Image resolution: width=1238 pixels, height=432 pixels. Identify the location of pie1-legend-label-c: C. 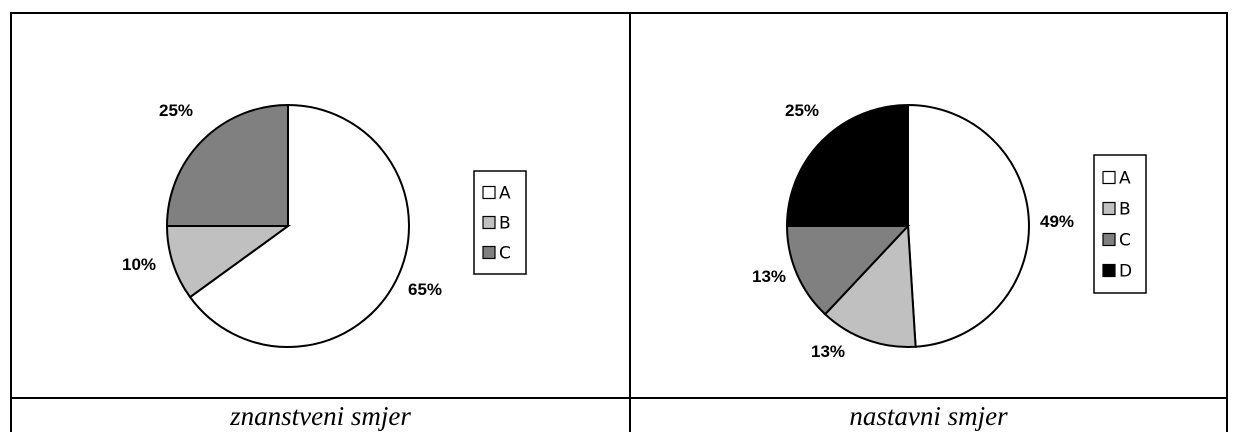
(505, 254).